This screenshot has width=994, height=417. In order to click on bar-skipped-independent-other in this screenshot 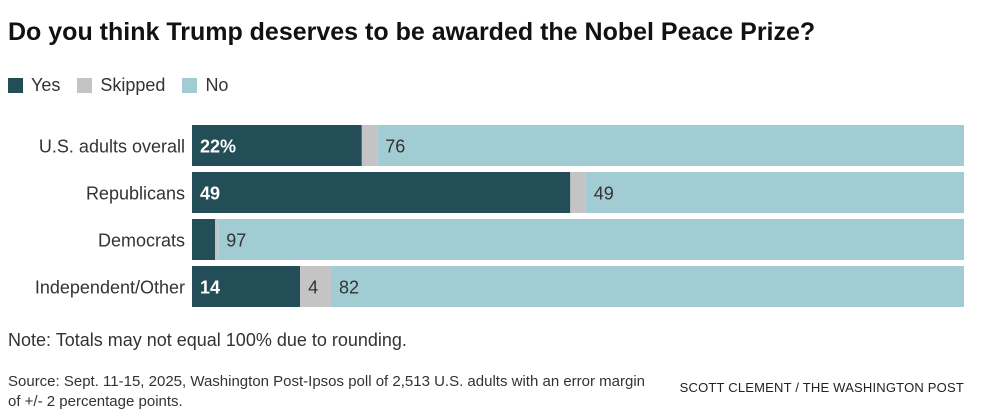, I will do `click(315, 286)`.